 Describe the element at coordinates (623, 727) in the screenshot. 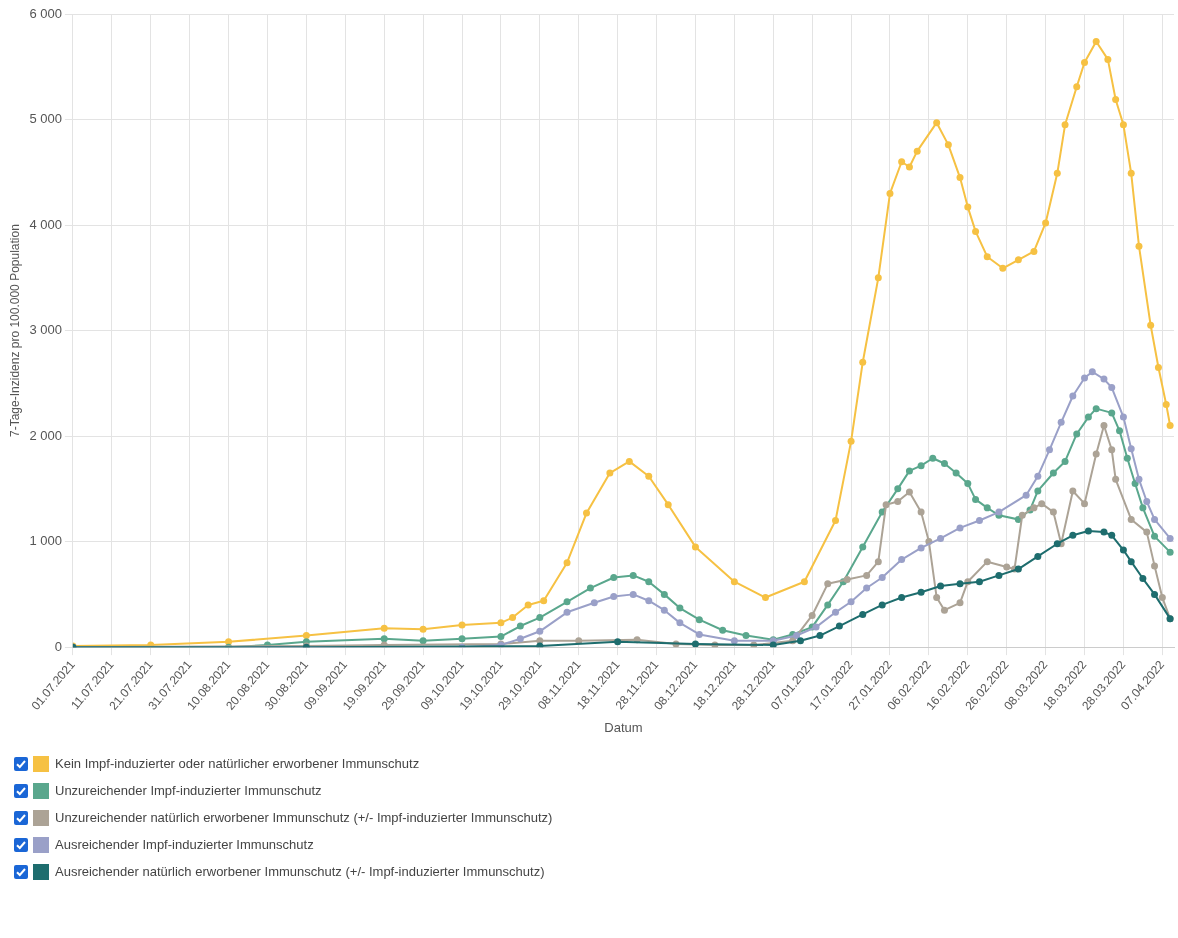

I see `x-axis-title: Datum` at that location.